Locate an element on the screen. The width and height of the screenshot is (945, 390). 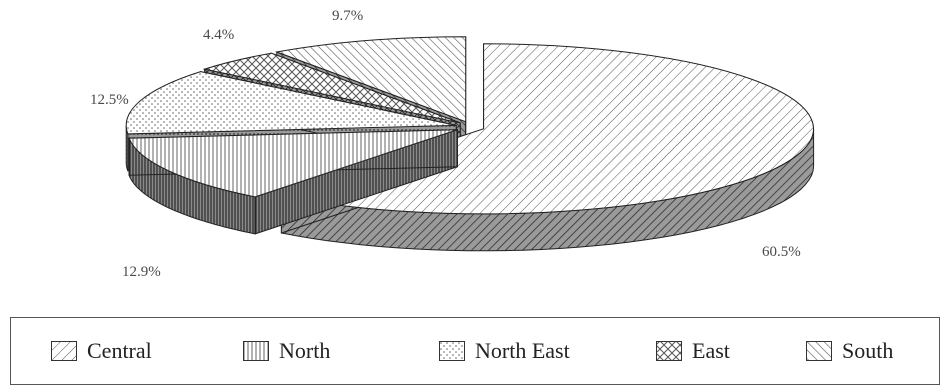
legend-item-central: Central is located at coordinates (101, 351).